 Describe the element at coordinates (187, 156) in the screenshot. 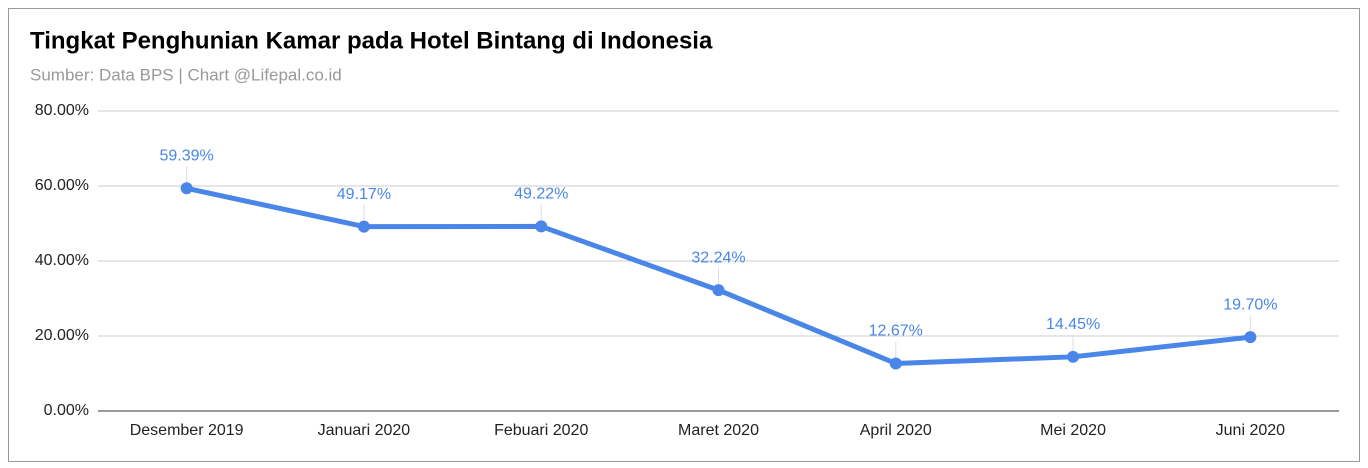

I see `data-label: 59.39%` at that location.